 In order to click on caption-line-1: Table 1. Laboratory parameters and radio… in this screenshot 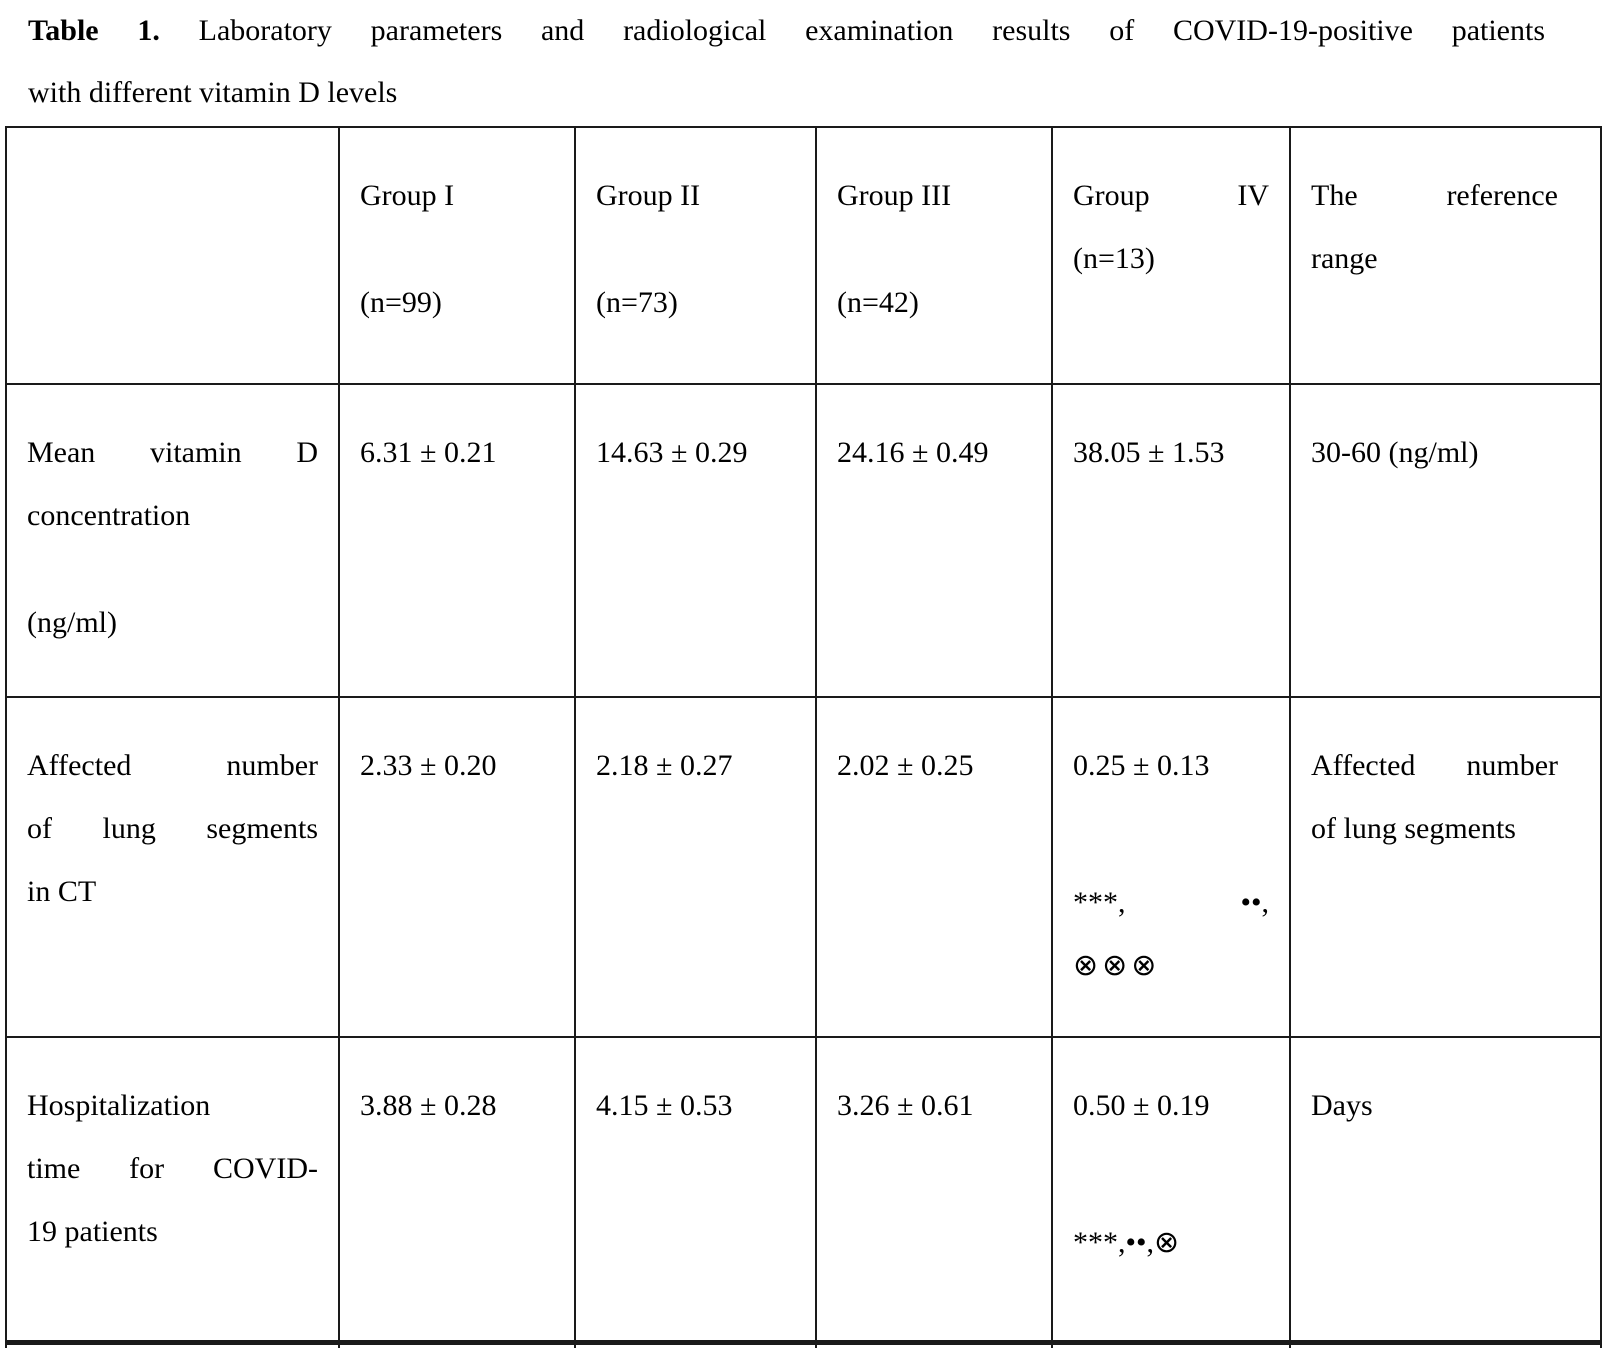, I will do `click(786, 31)`.